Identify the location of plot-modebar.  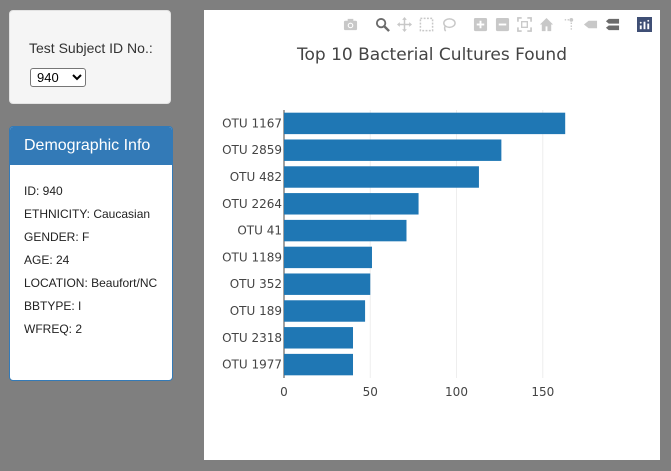
(496, 24).